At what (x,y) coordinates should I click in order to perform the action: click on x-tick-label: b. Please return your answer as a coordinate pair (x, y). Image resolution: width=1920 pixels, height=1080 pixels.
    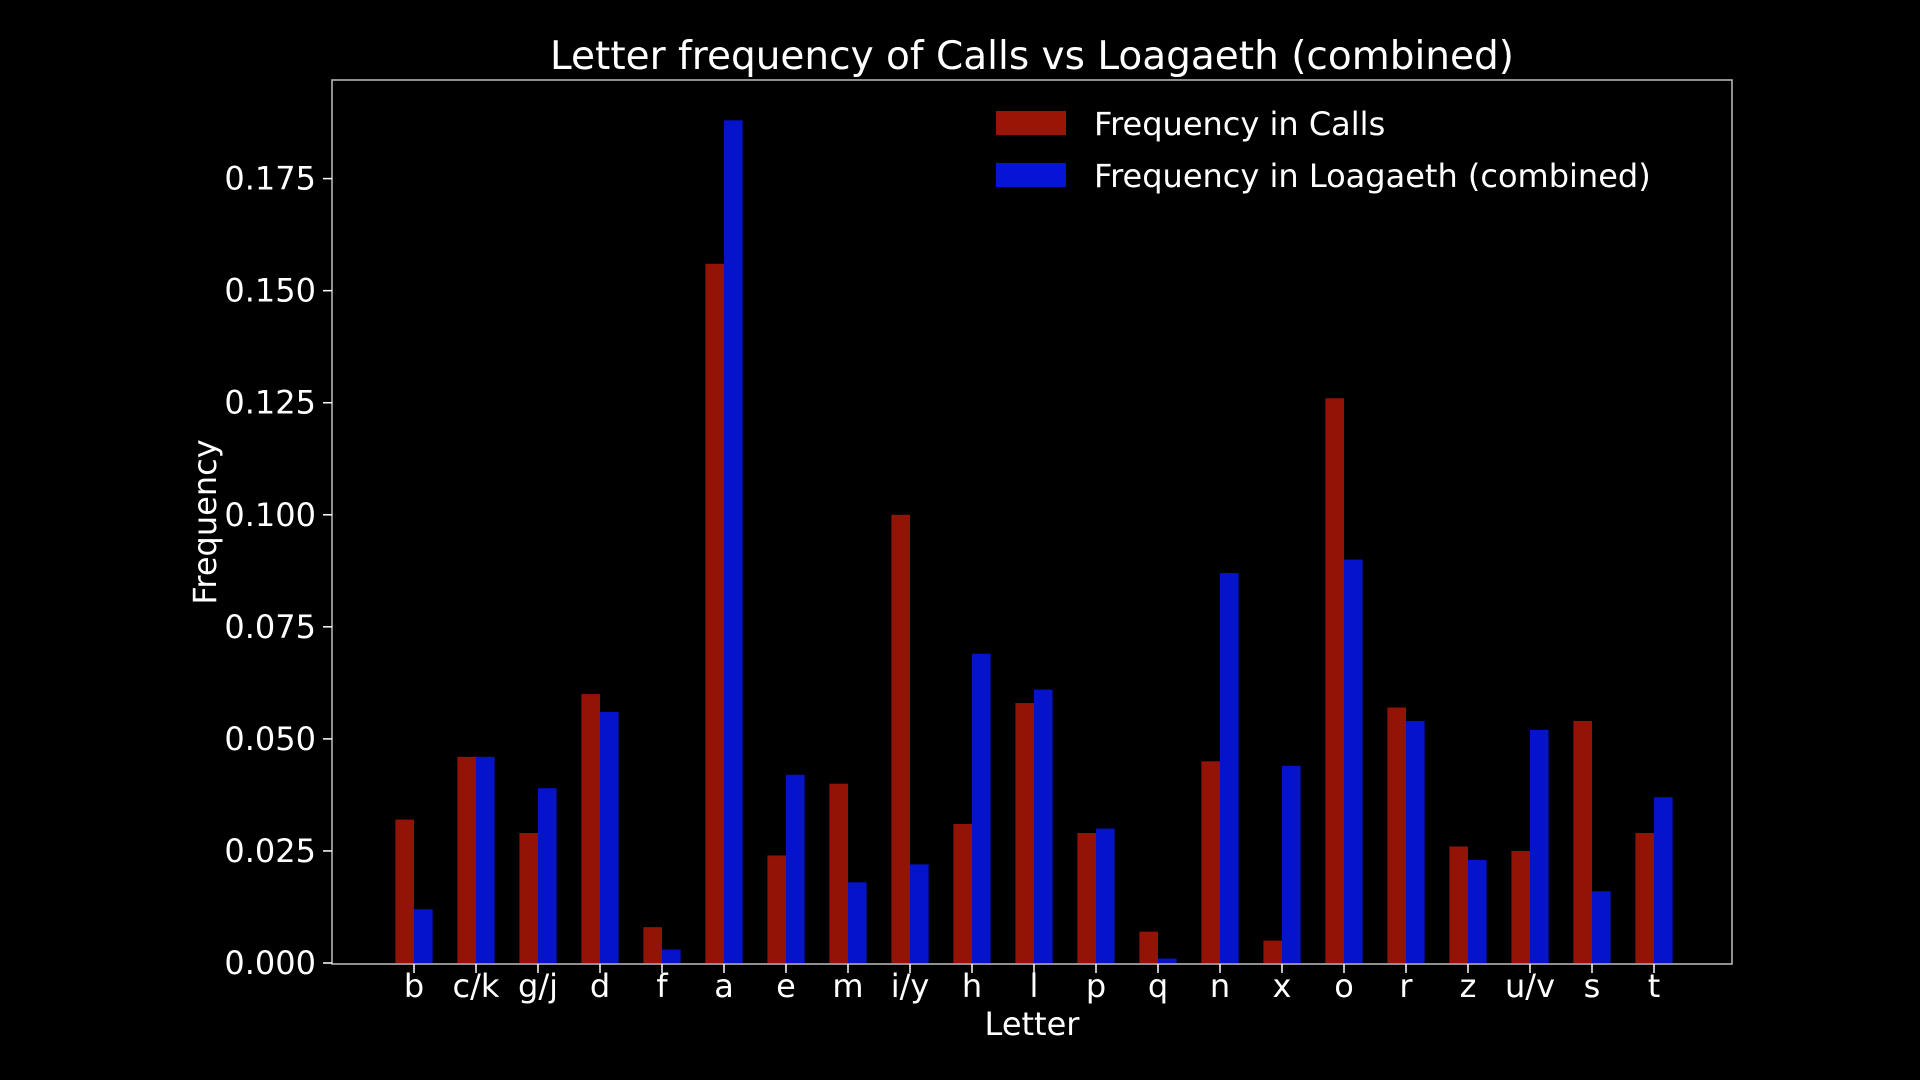
    Looking at the image, I should click on (414, 986).